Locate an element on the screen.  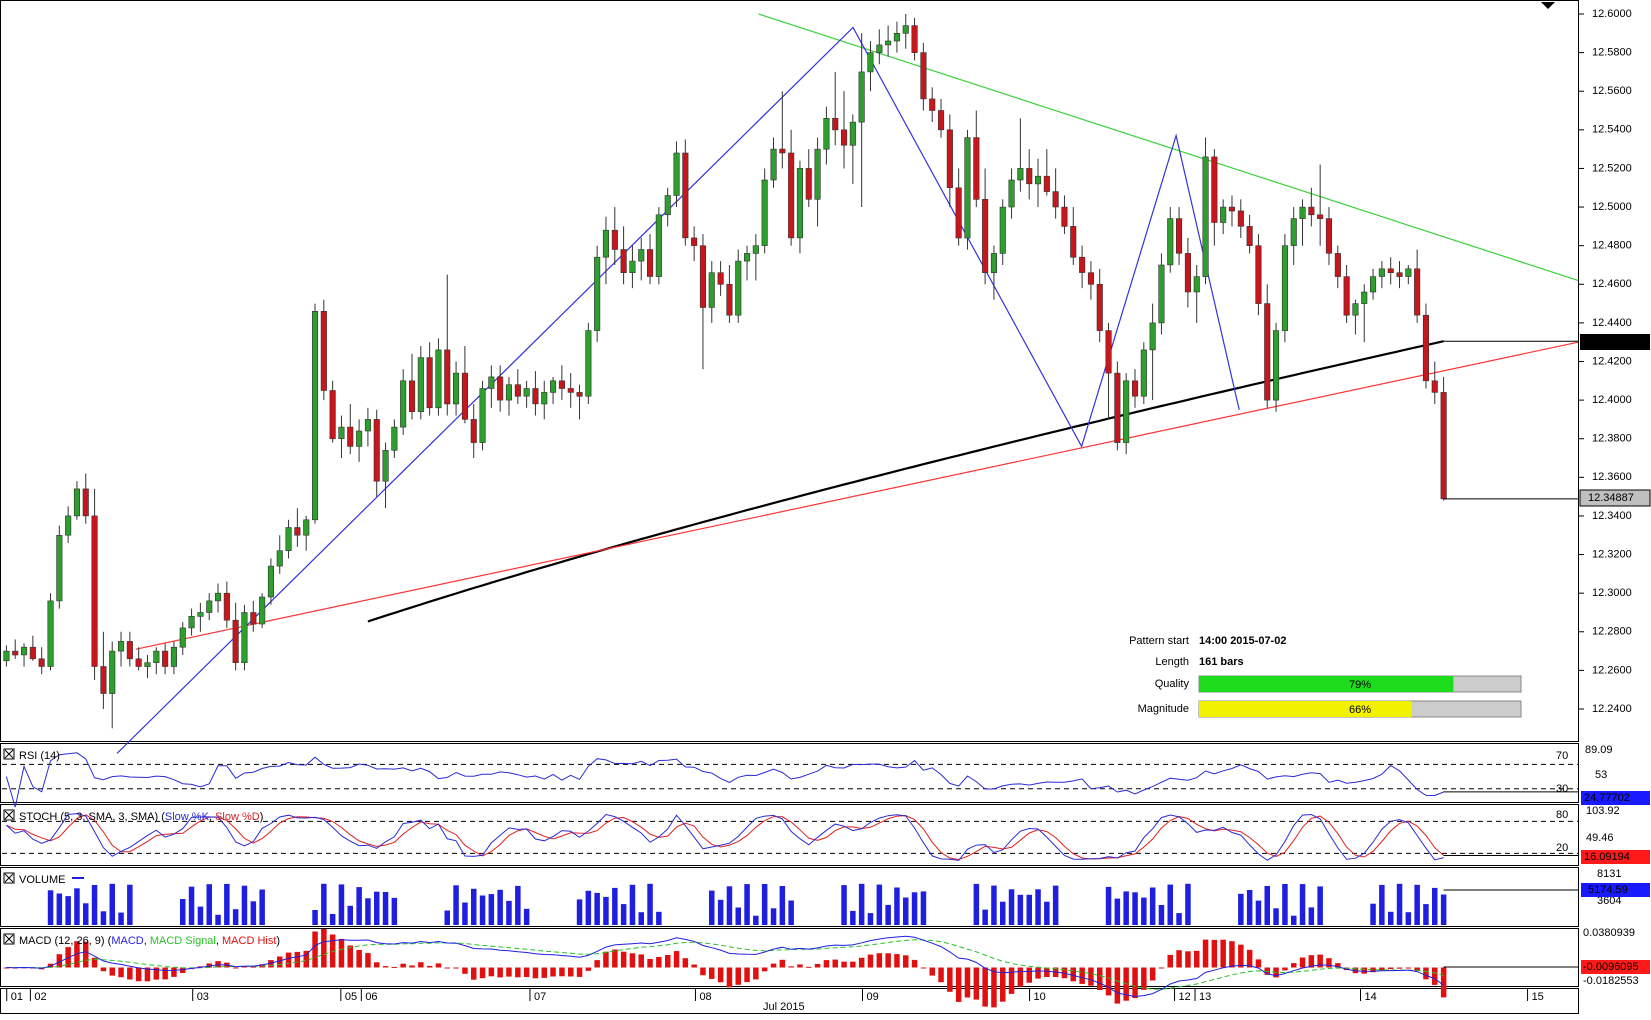
rsi-title-group: RSI (14) is located at coordinates (31, 755).